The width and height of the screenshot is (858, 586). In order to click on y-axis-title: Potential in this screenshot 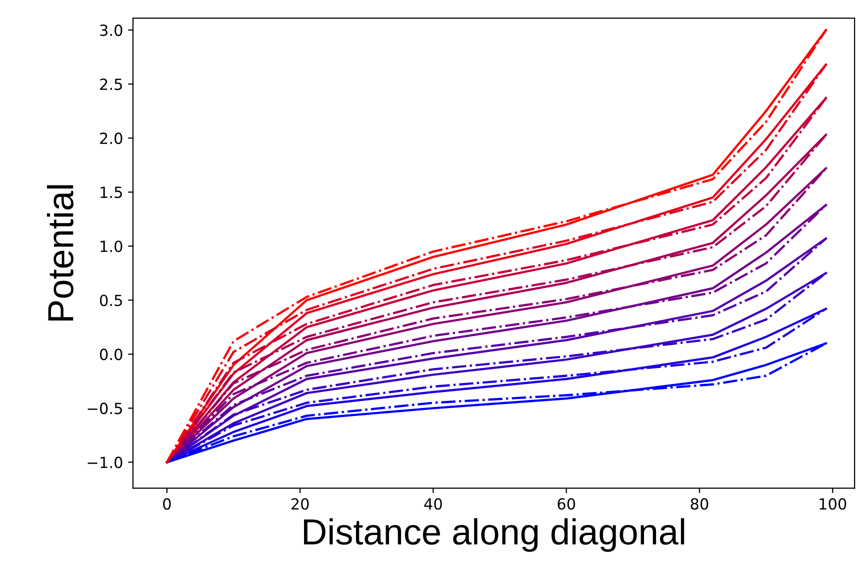, I will do `click(60, 252)`.